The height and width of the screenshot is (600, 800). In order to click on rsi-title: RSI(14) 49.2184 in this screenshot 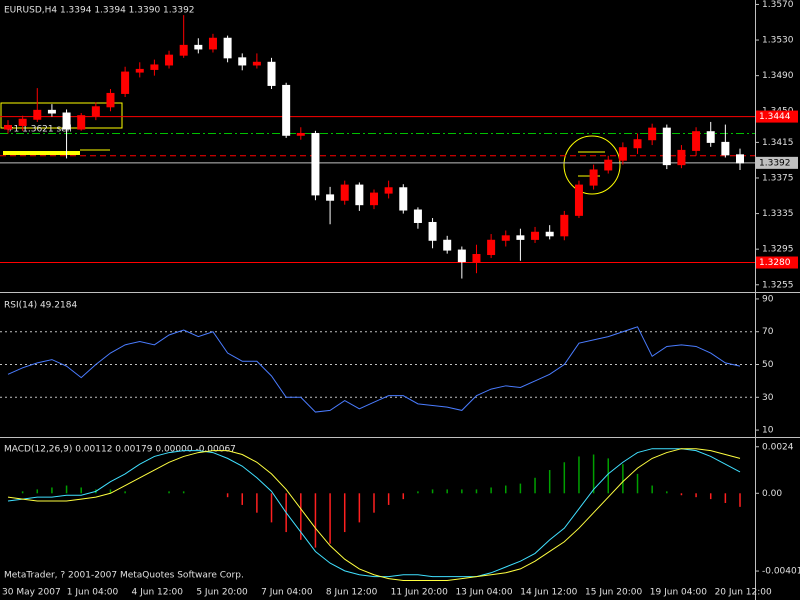, I will do `click(40, 306)`.